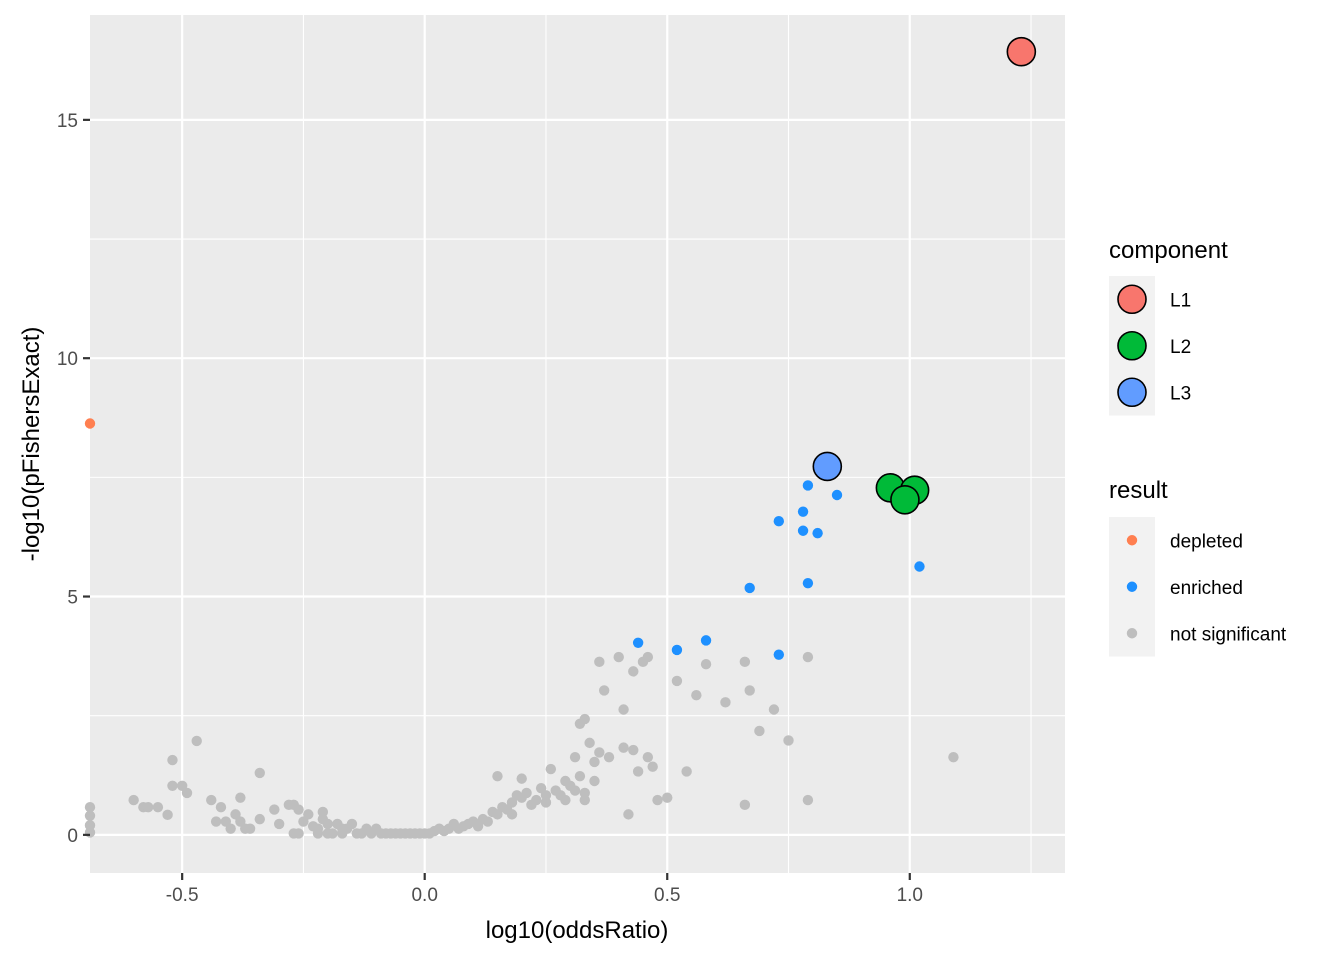  What do you see at coordinates (67, 359) in the screenshot?
I see `y-tick-label: 10` at bounding box center [67, 359].